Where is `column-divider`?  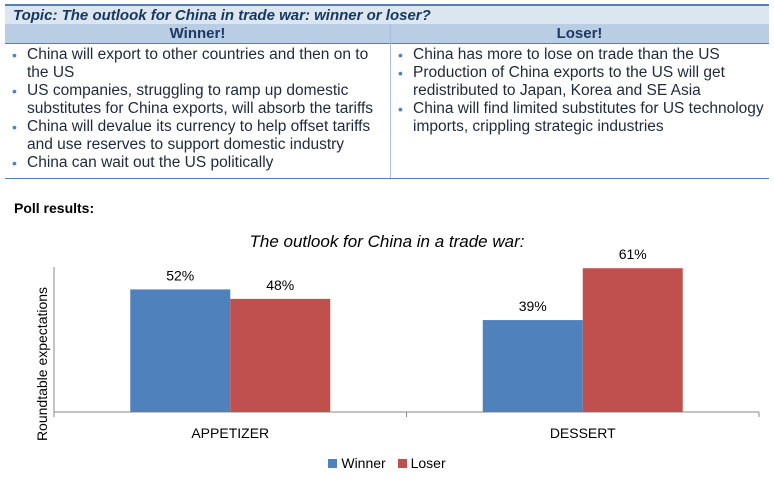
column-divider is located at coordinates (390, 101).